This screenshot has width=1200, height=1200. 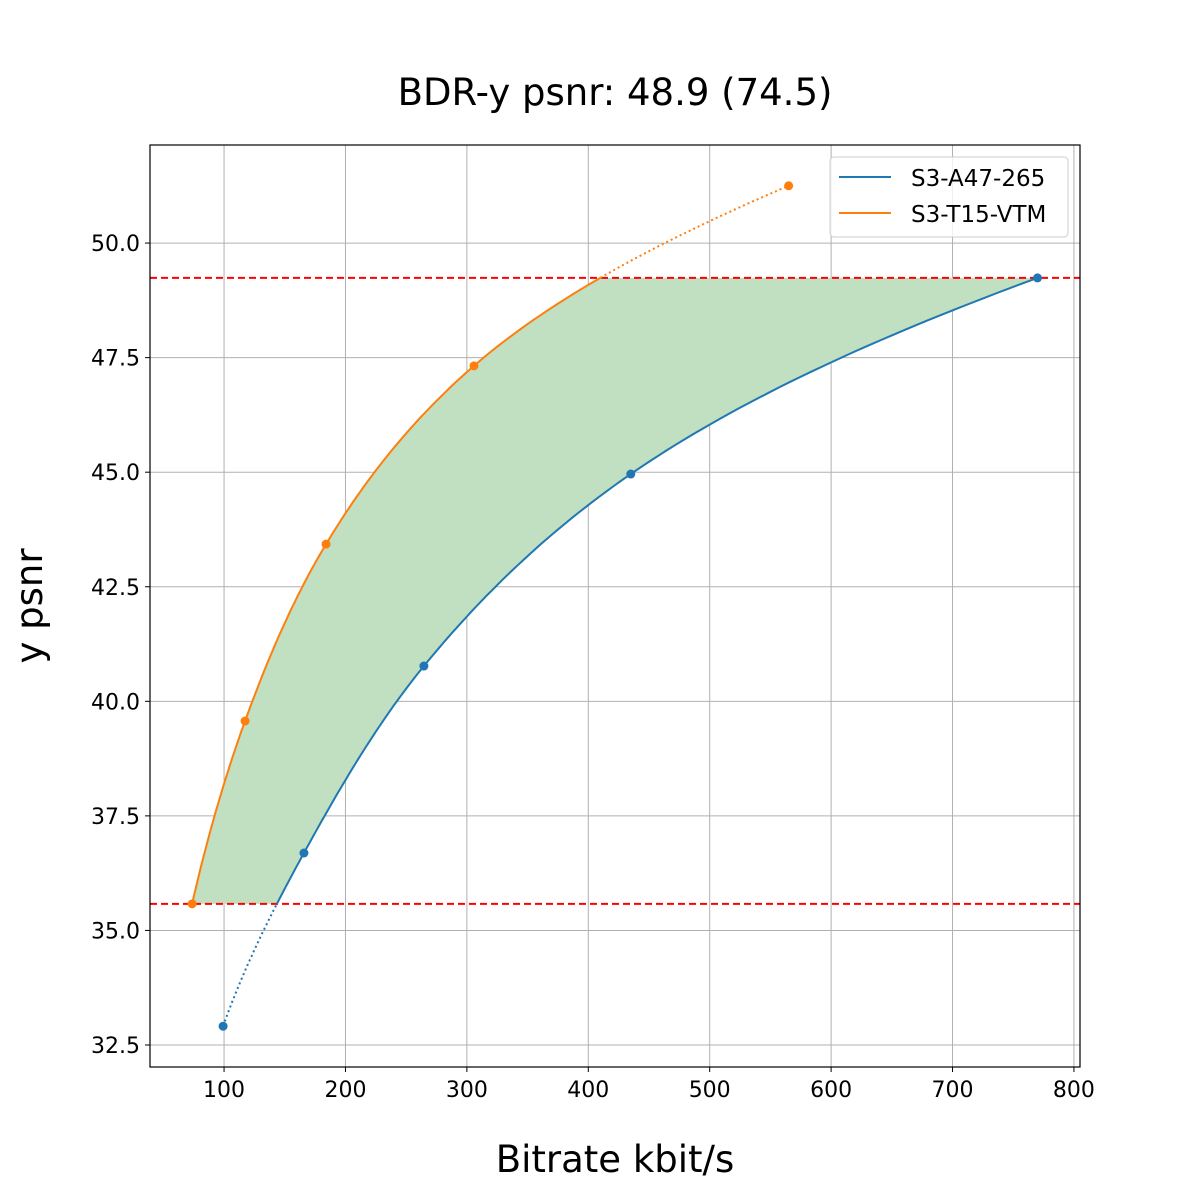 I want to click on legend: S3-A47-265 S3-T15-VTM, so click(x=949, y=197).